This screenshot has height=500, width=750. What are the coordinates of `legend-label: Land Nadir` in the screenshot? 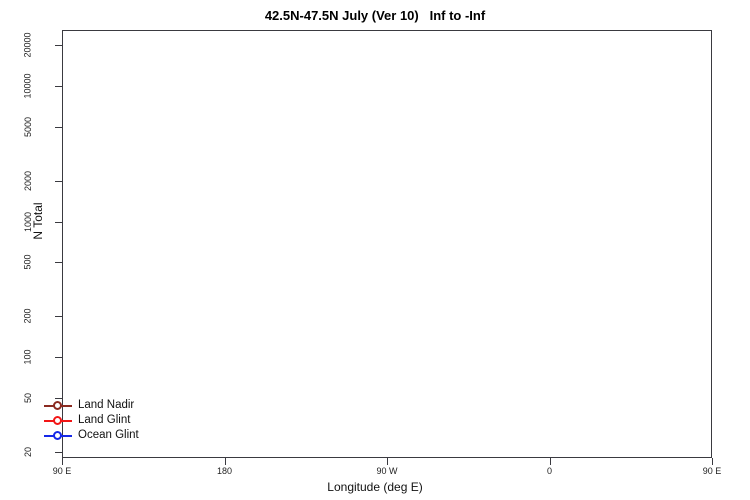 It's located at (106, 405).